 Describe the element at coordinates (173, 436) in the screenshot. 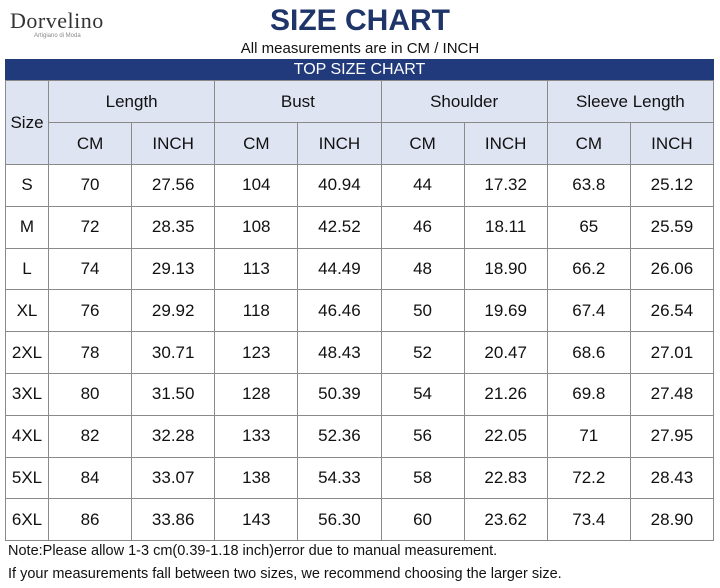

I see `value-cell: 32.28` at that location.